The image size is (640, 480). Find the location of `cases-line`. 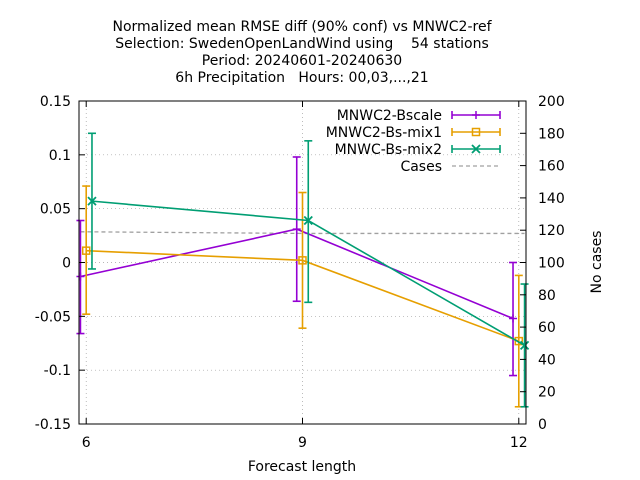

cases-line is located at coordinates (302, 233).